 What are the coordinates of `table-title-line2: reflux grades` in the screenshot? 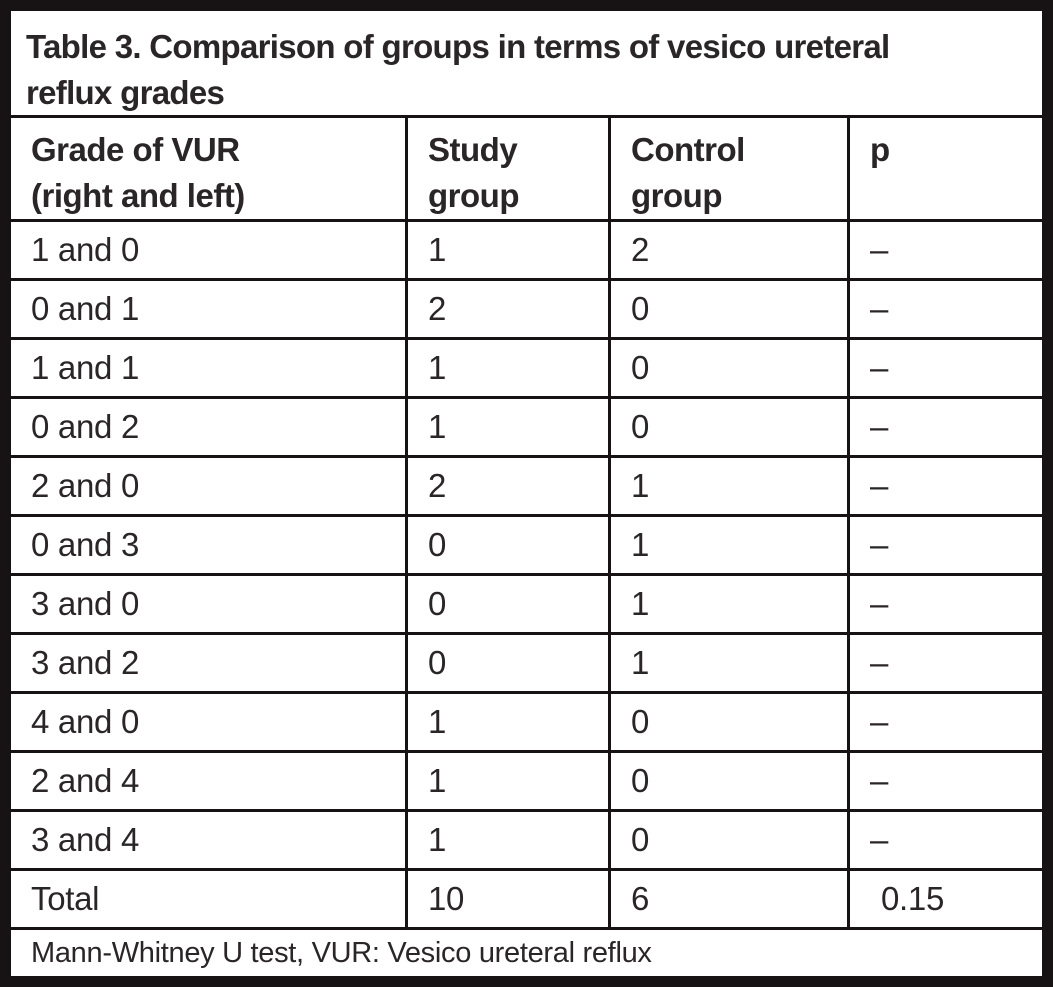 It's located at (125, 92).